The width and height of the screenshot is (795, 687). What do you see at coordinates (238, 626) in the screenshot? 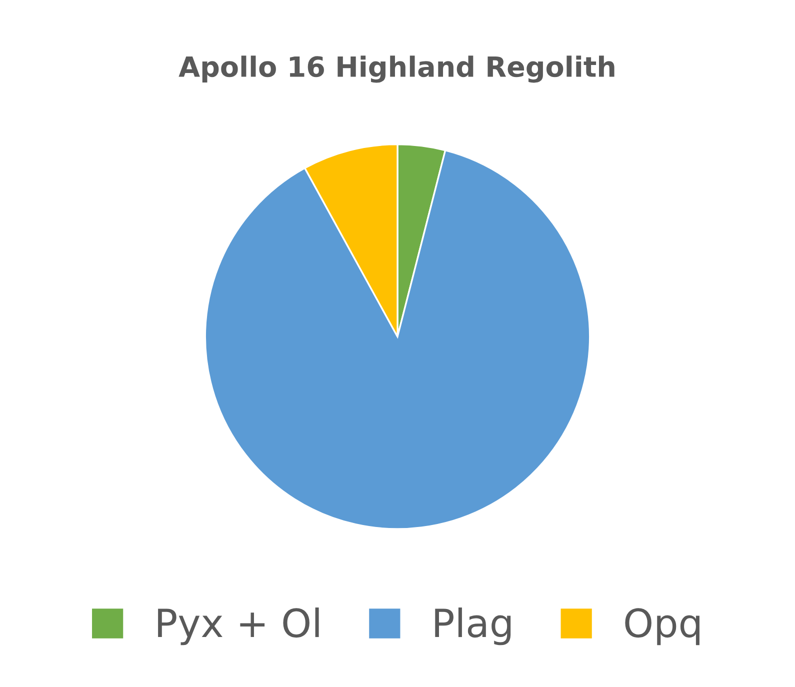
I see `legend-label: Pyx + Ol` at bounding box center [238, 626].